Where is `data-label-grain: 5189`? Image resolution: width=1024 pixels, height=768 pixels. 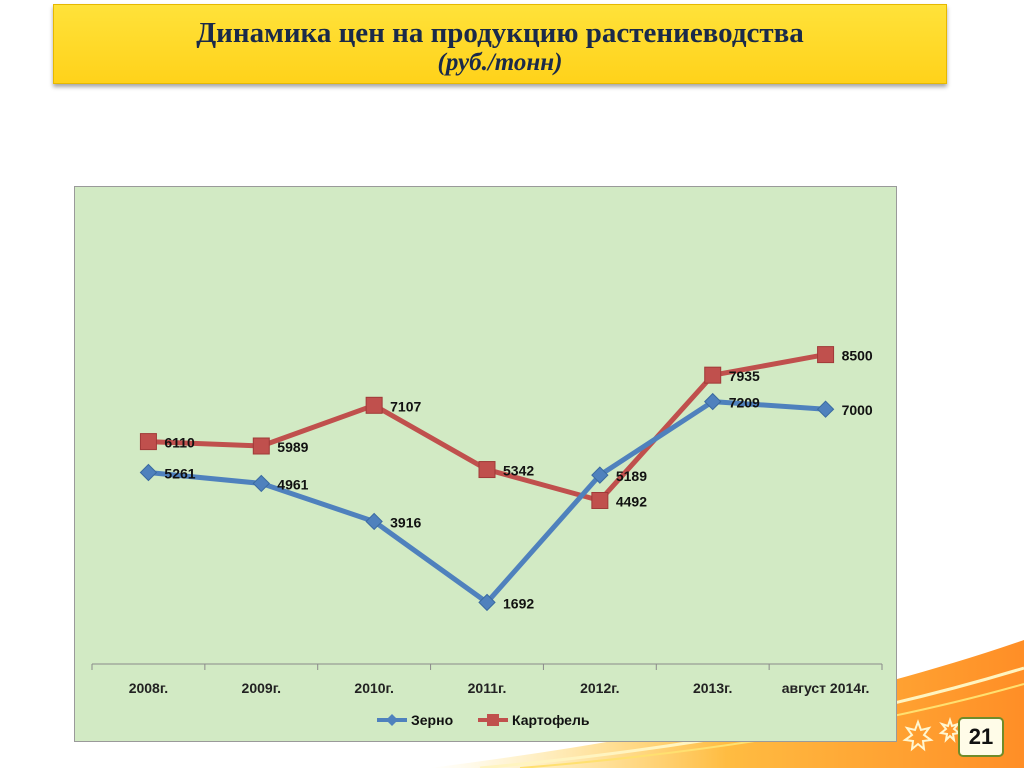
data-label-grain: 5189 is located at coordinates (631, 476).